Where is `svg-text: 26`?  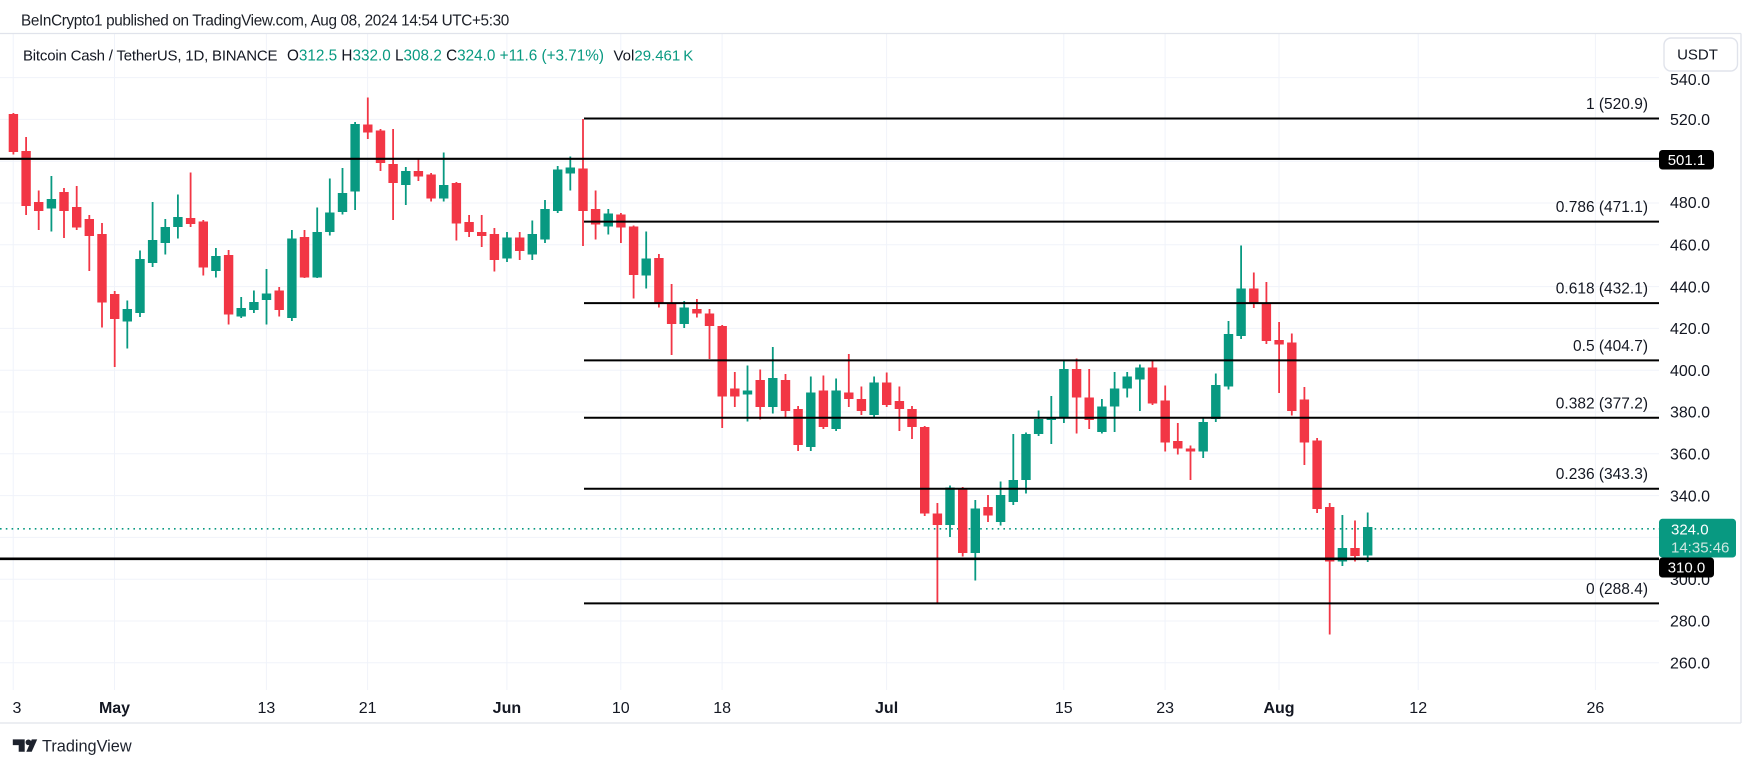
svg-text: 26 is located at coordinates (1596, 708).